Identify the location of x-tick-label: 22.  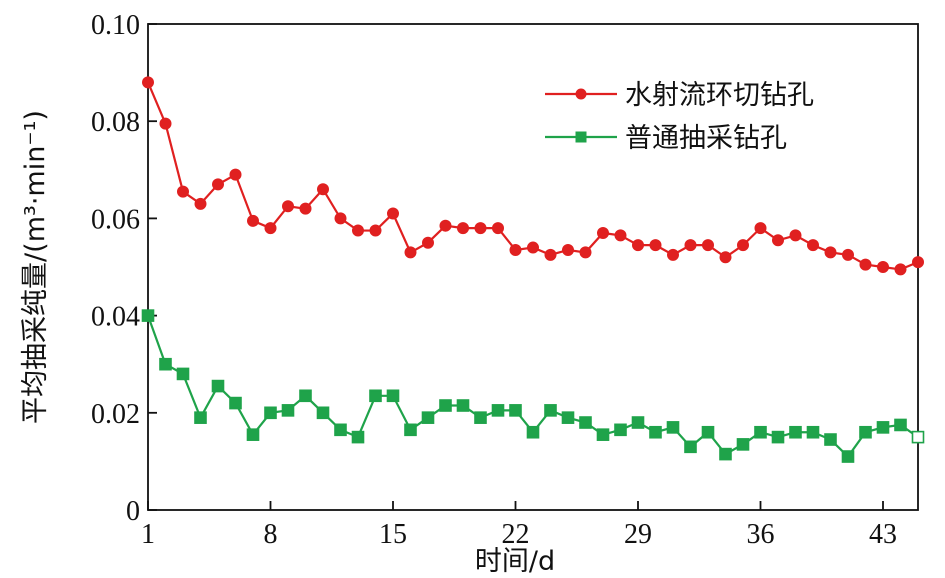
(516, 534).